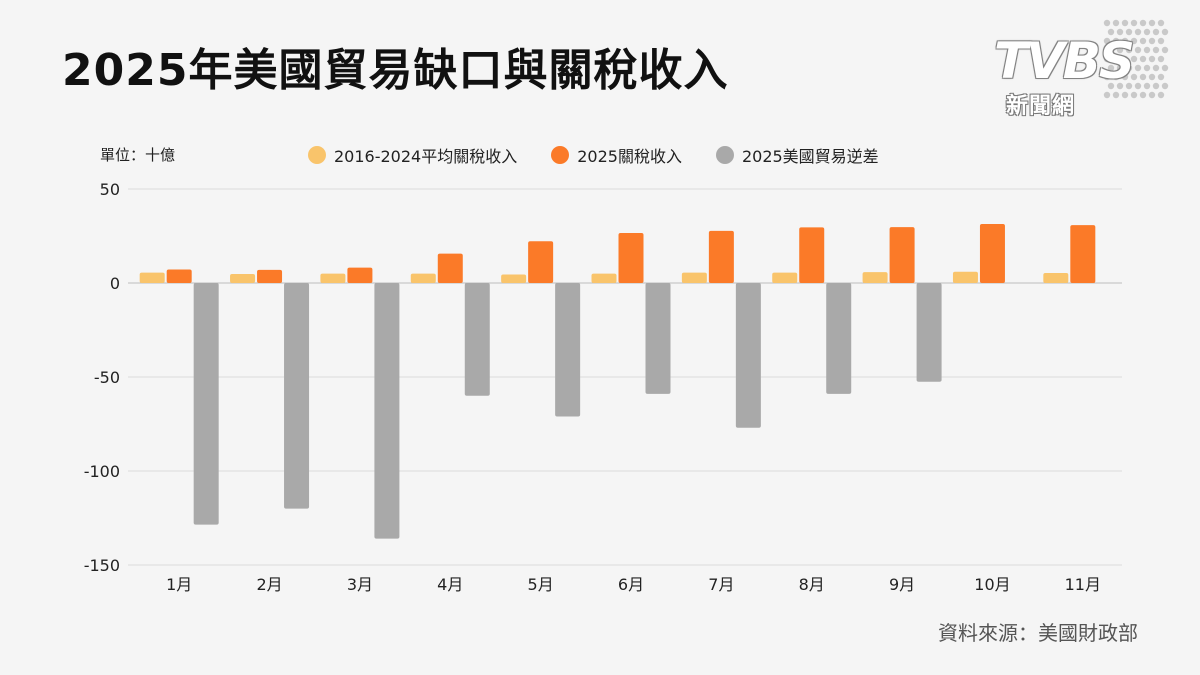 The image size is (1200, 675). Describe the element at coordinates (115, 283) in the screenshot. I see `y-tick-label: 0` at that location.